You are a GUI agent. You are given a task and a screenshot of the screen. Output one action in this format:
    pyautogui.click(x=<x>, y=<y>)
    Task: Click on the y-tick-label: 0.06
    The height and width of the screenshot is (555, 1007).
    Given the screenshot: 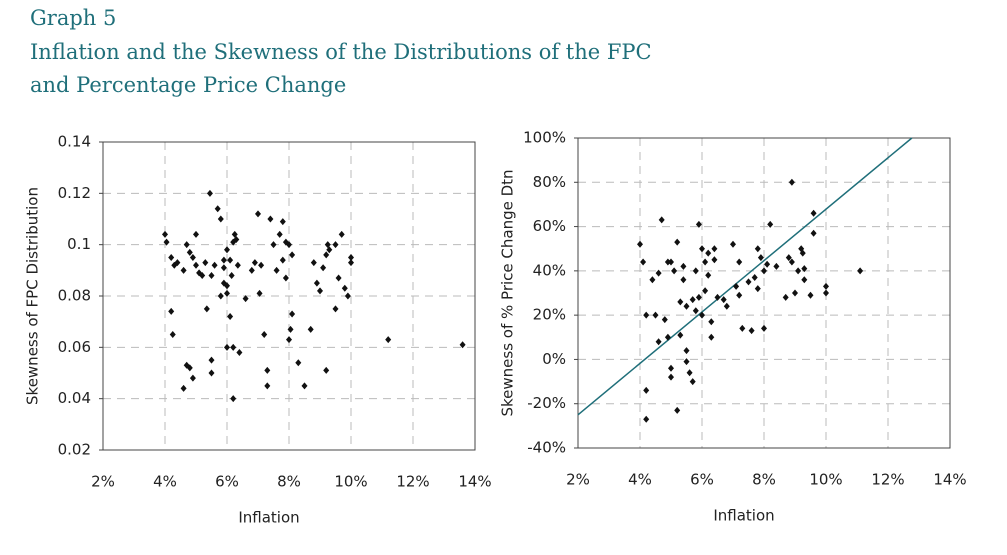 What is the action you would take?
    pyautogui.click(x=74, y=347)
    